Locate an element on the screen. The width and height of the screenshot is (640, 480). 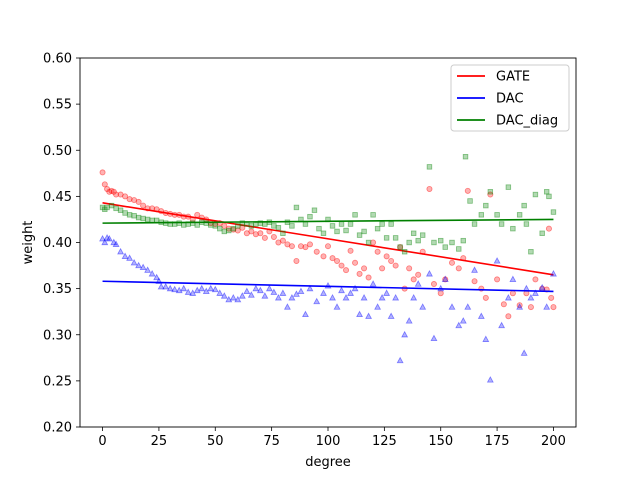
trend-line-gate is located at coordinates (328, 239).